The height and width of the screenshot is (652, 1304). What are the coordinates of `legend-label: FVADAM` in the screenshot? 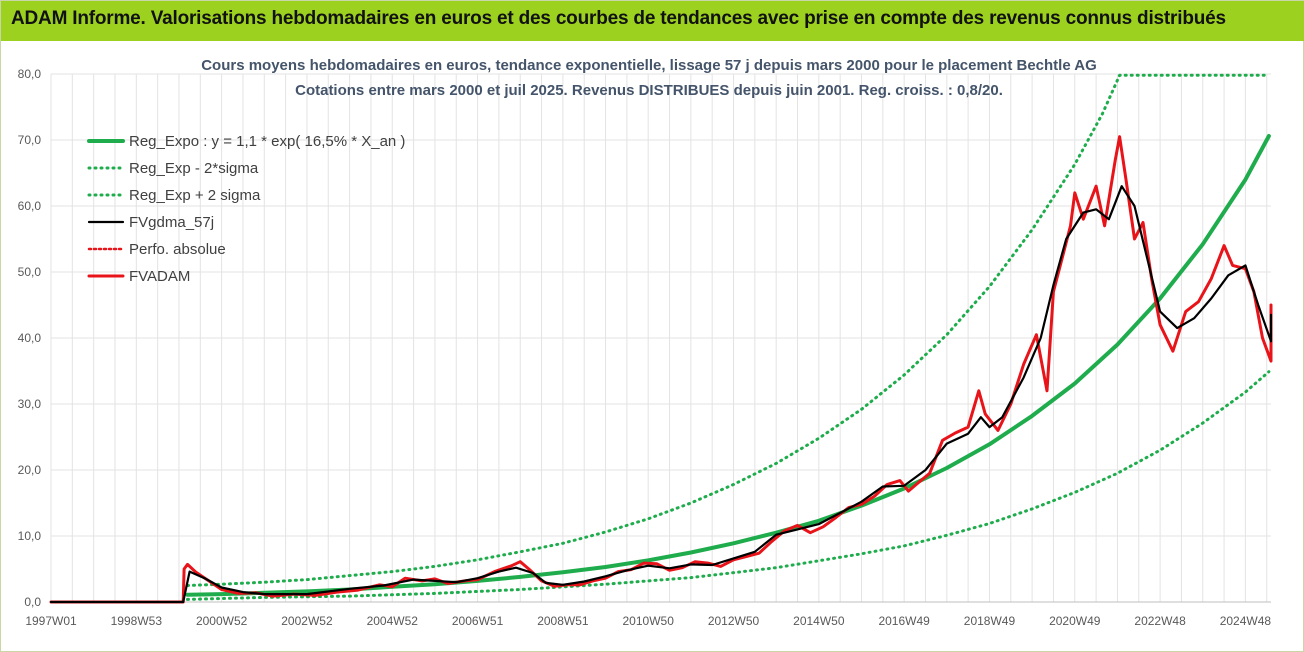 It's located at (159, 276).